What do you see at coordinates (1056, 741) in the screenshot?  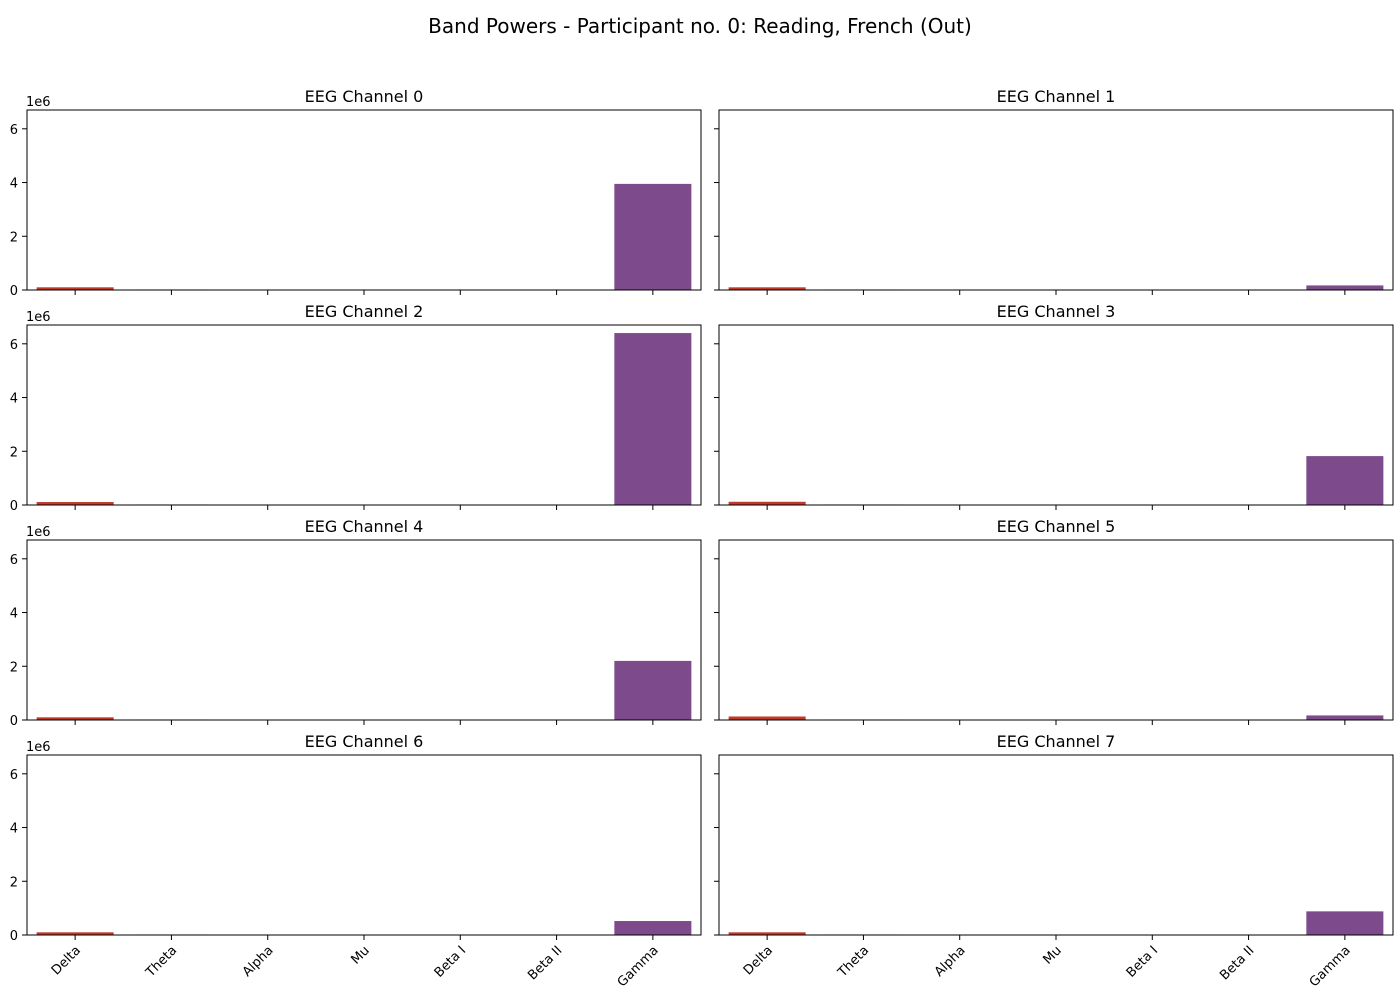 I see `subplot-title: EEG Channel 7` at bounding box center [1056, 741].